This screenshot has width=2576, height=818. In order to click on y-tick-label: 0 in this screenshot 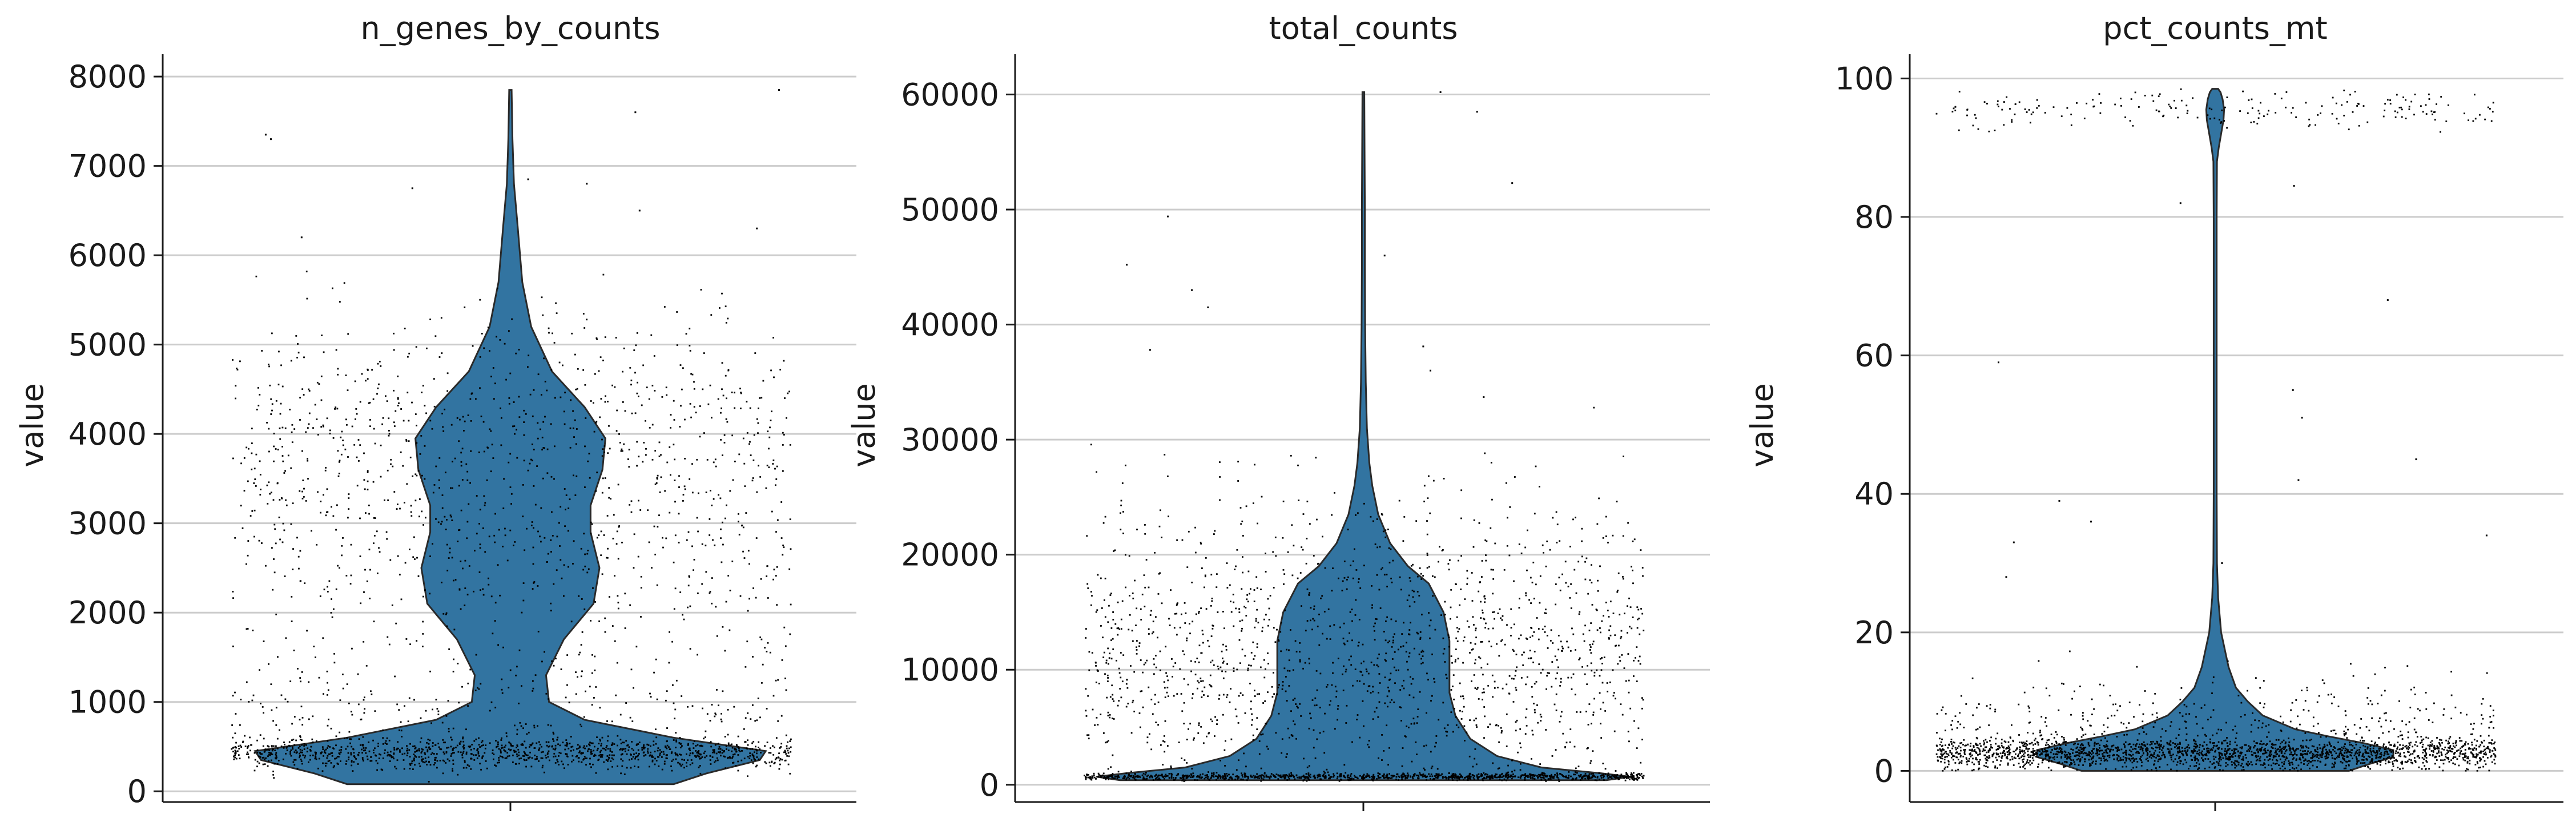, I will do `click(137, 791)`.